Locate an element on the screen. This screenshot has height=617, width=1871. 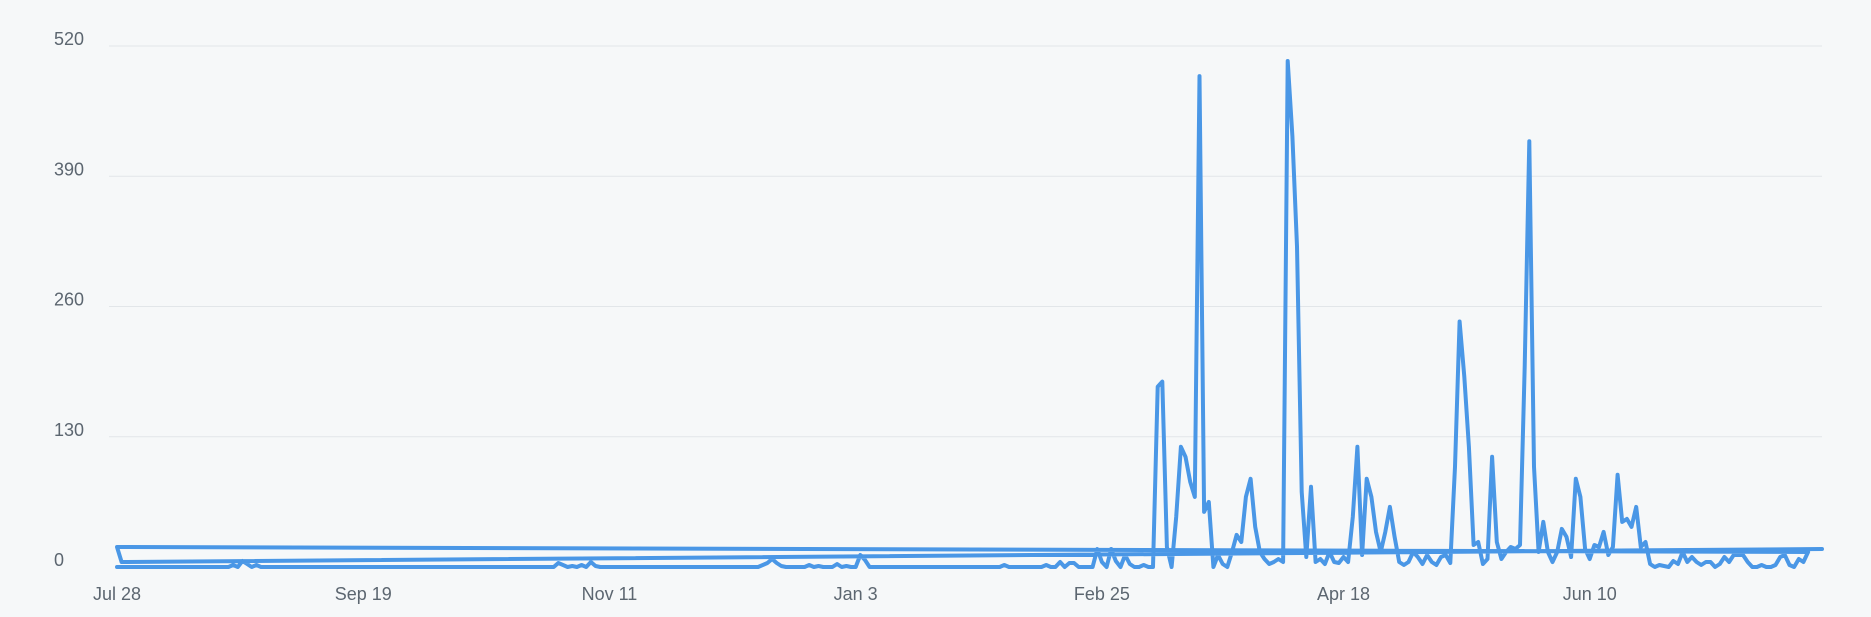
y-axis-ticks: 0 130 260 390 520 is located at coordinates (69, 299).